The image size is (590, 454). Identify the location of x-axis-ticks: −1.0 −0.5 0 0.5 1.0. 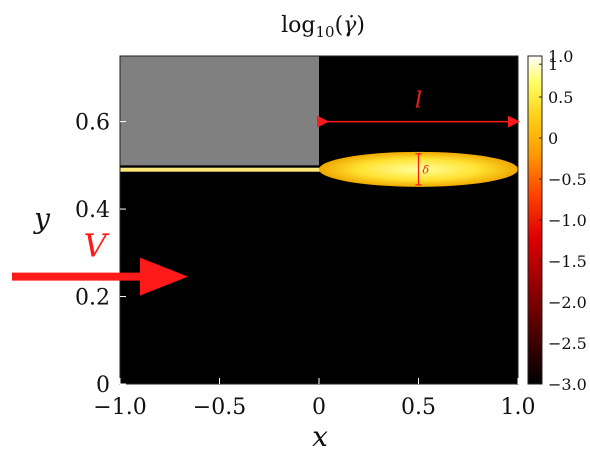
(314, 399).